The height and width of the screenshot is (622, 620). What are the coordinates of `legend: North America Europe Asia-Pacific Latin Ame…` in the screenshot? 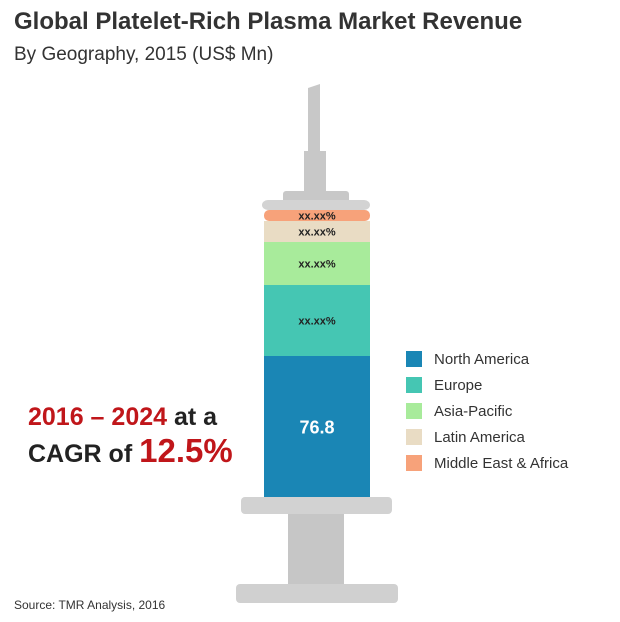 It's located at (487, 411).